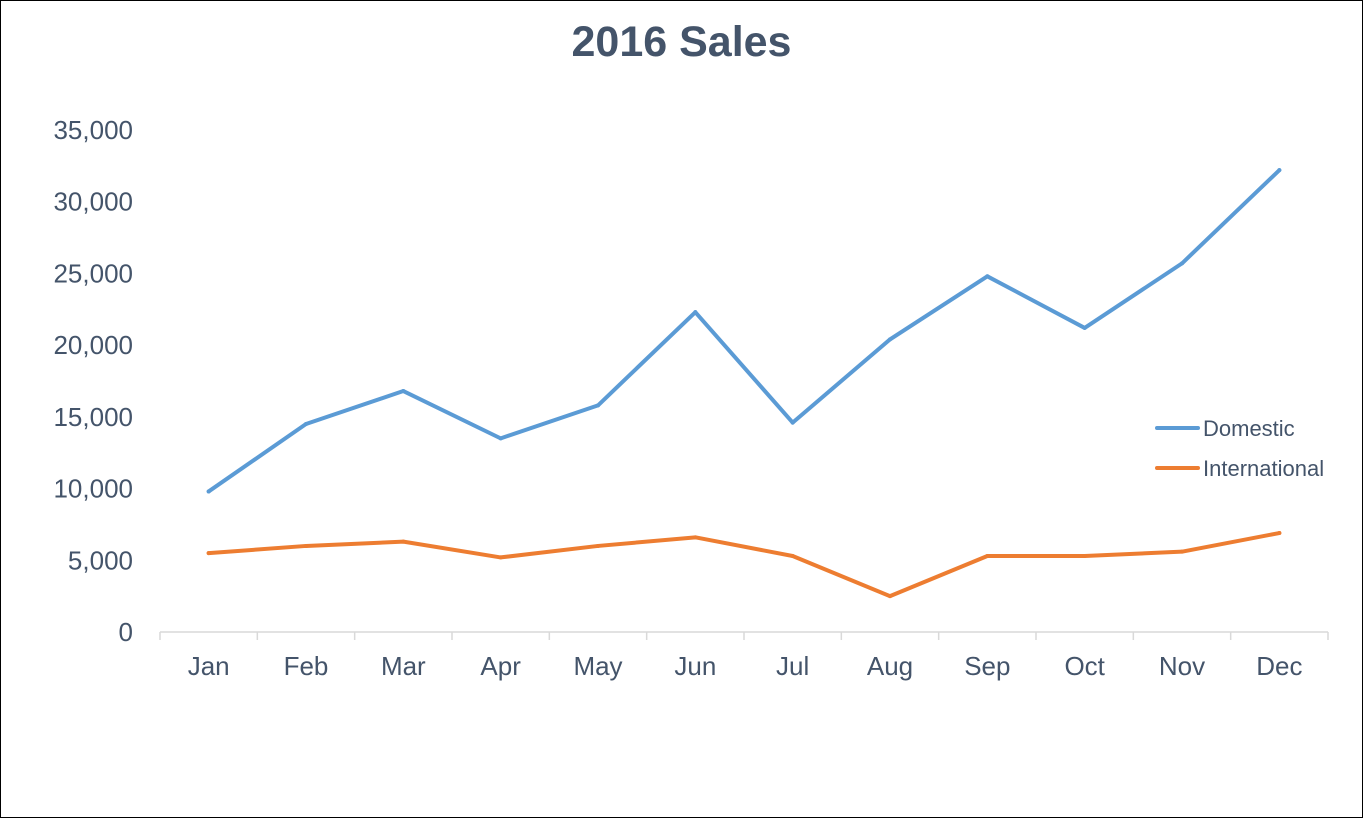 The image size is (1363, 818). Describe the element at coordinates (744, 565) in the screenshot. I see `series-line-international` at that location.